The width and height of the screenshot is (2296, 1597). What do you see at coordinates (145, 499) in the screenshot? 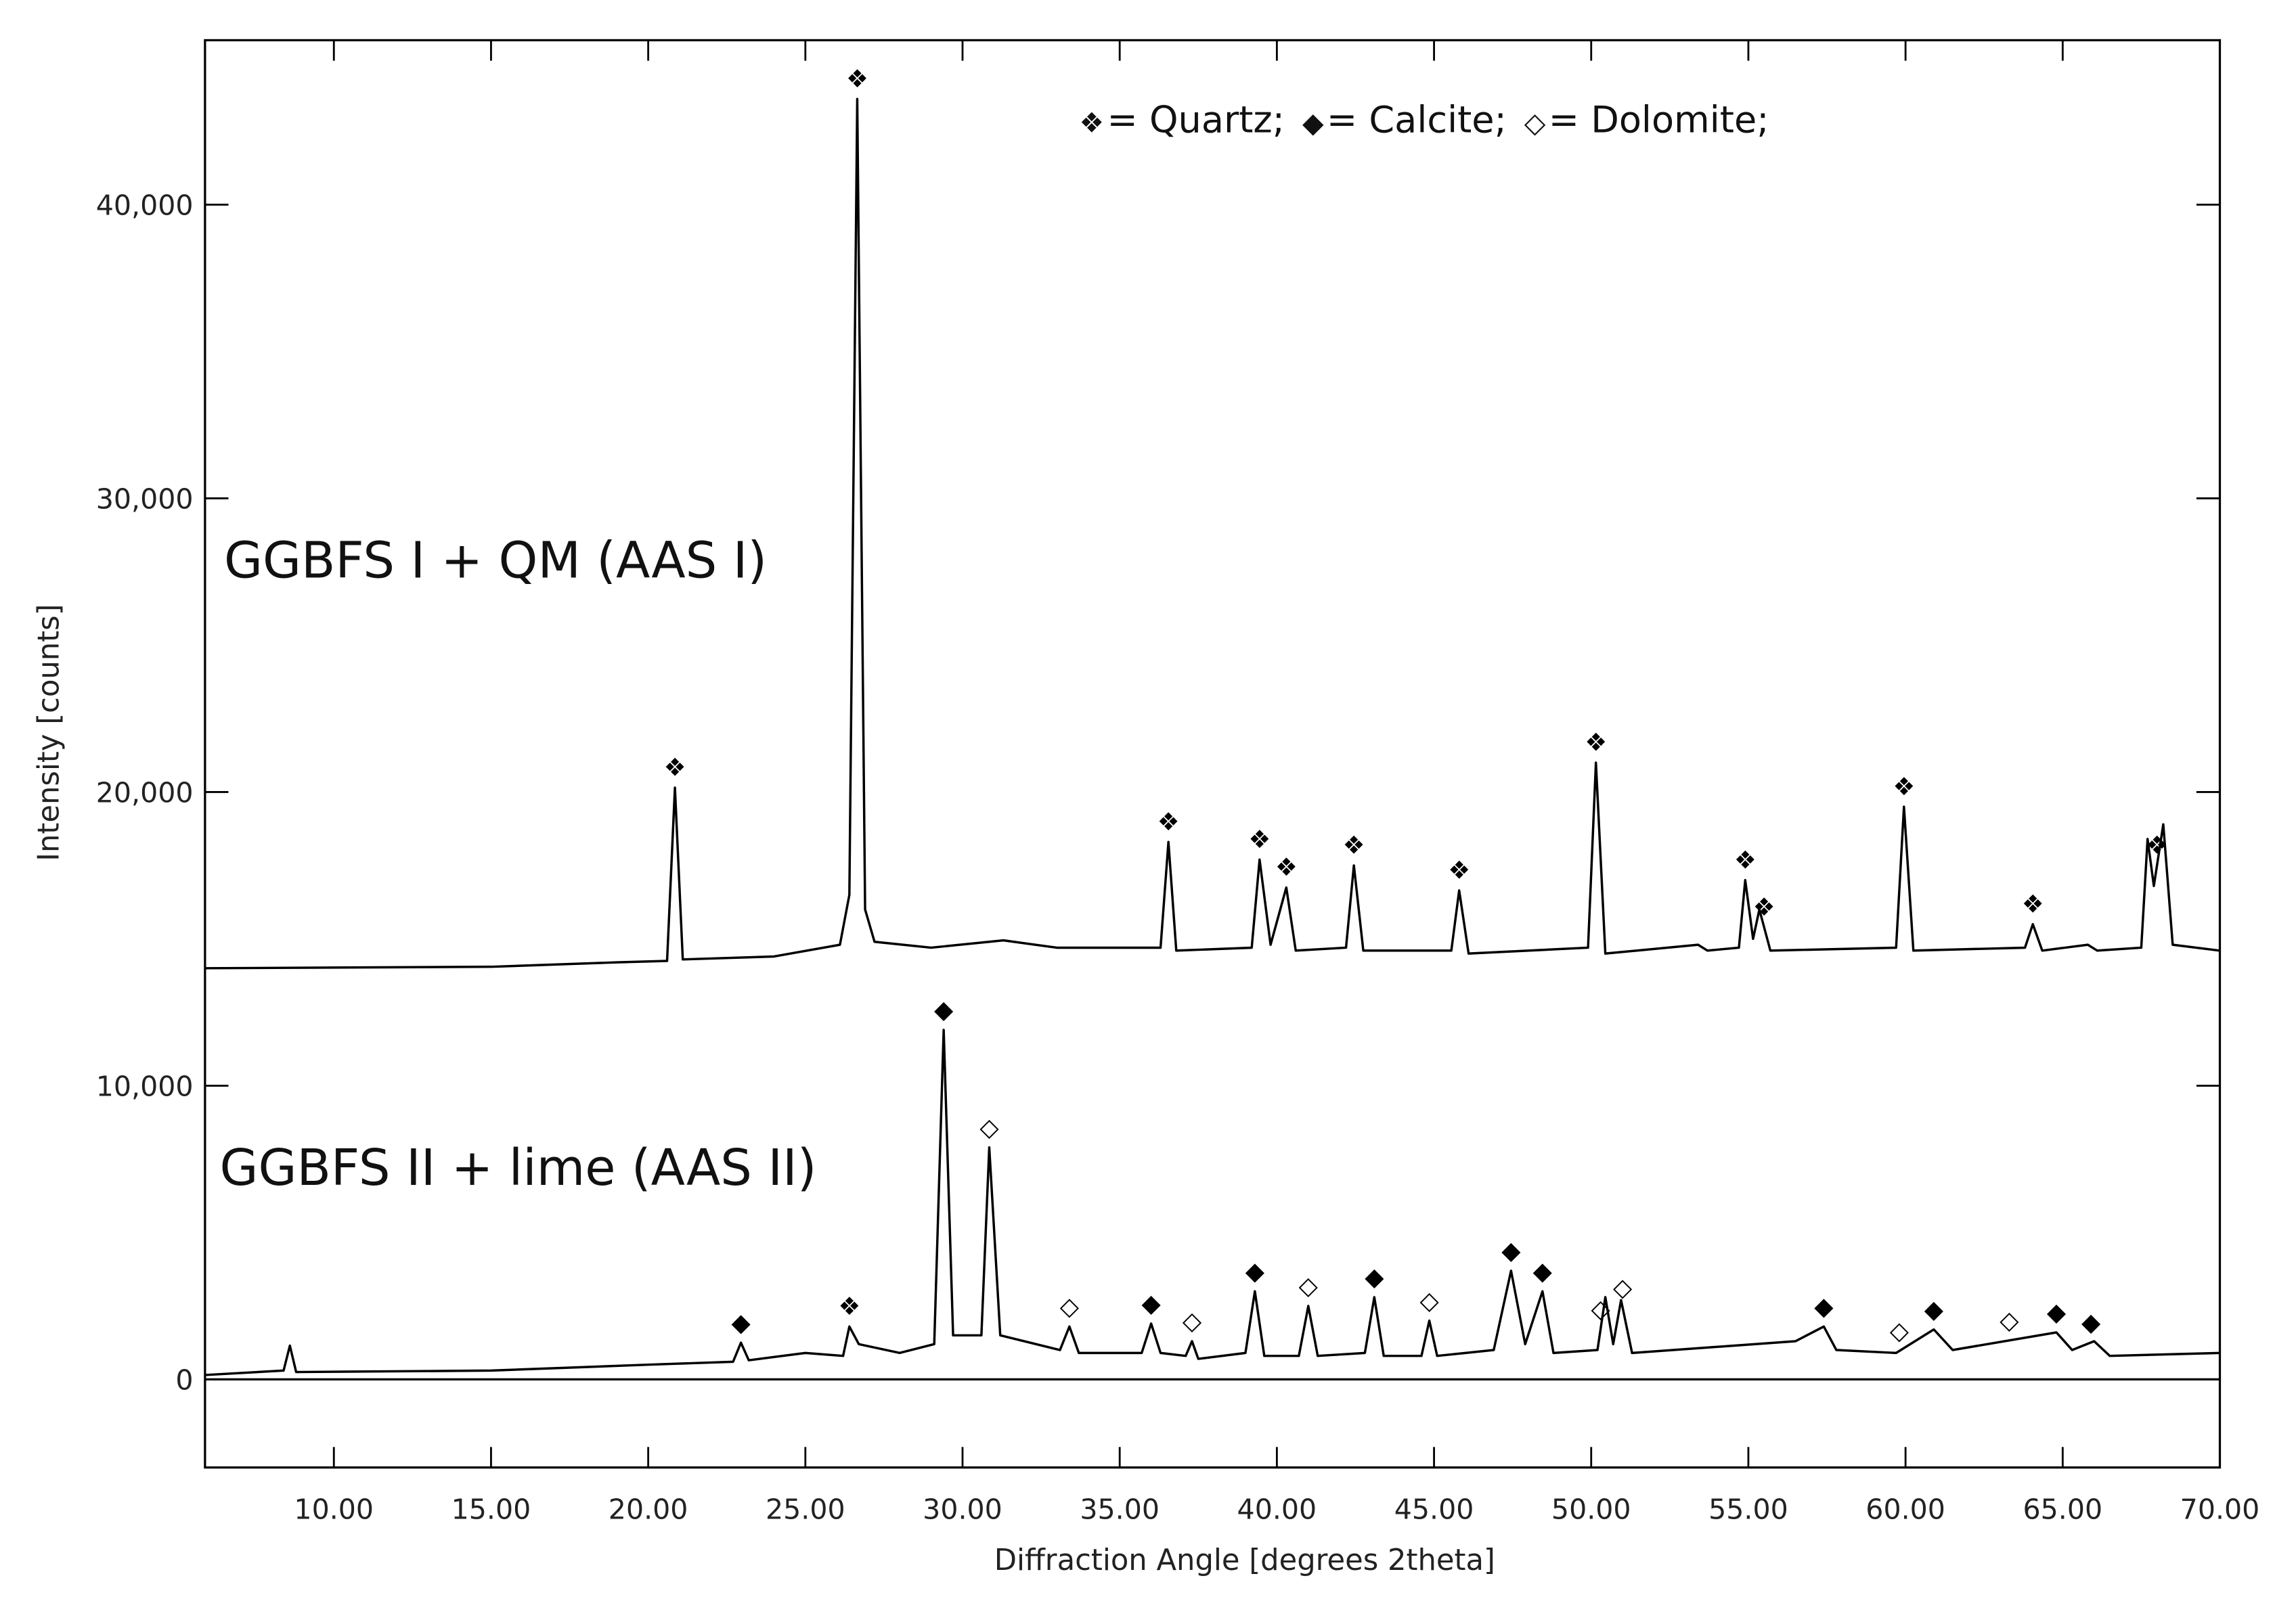
I see `y-tick-label: 30,000` at bounding box center [145, 499].